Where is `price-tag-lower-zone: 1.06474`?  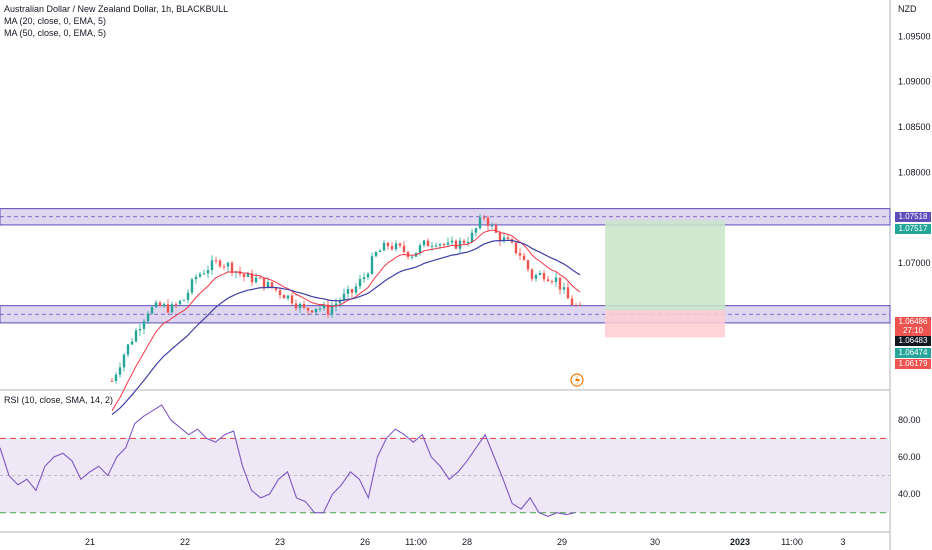
price-tag-lower-zone: 1.06474 is located at coordinates (913, 353).